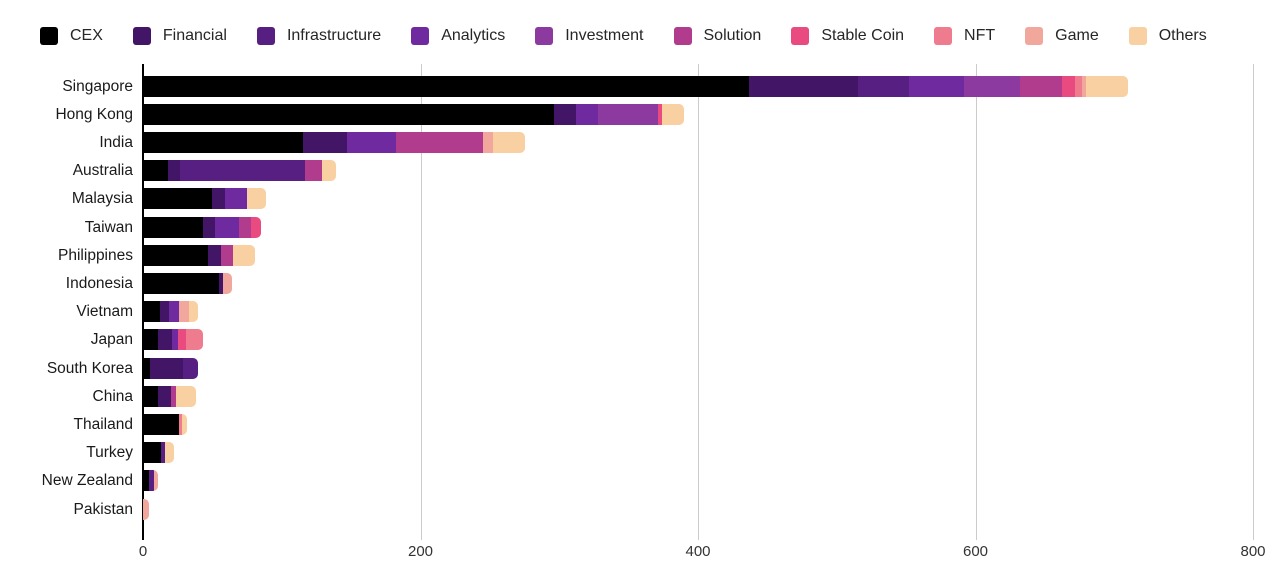 The height and width of the screenshot is (588, 1280). Describe the element at coordinates (334, 35) in the screenshot. I see `legend-label: Infrastructure` at that location.